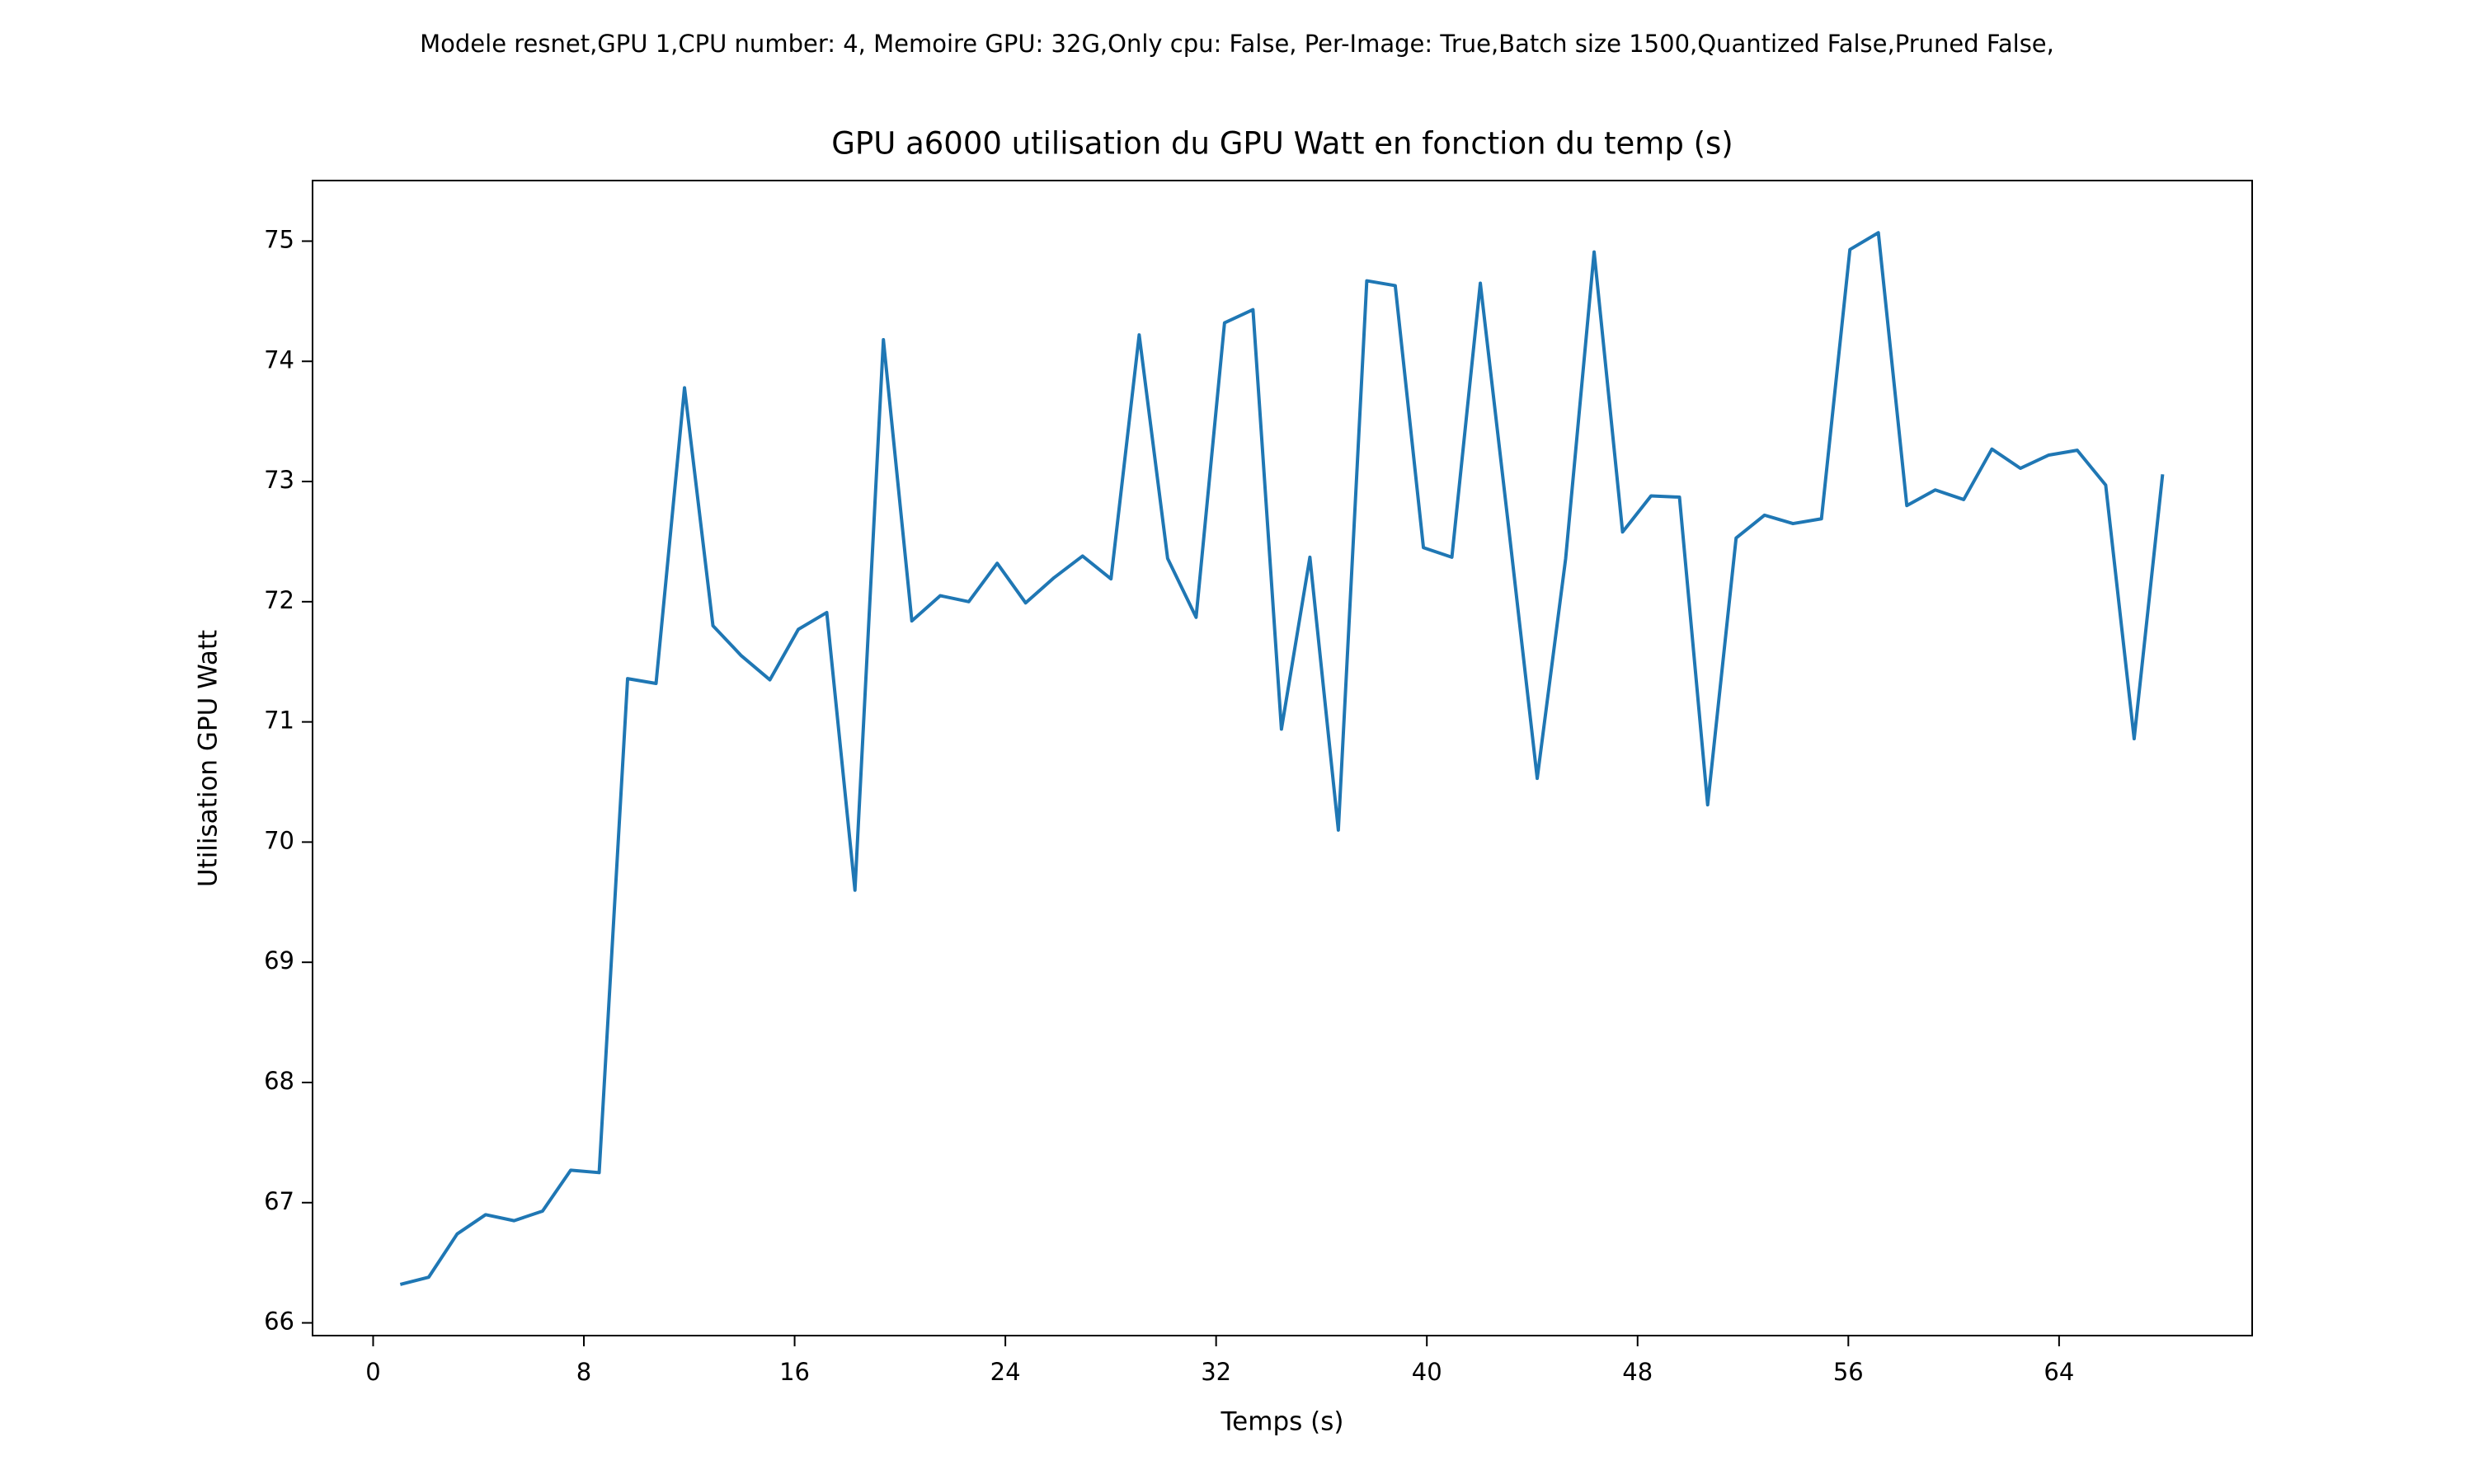 The image size is (2474, 1484). Describe the element at coordinates (794, 1372) in the screenshot. I see `x-tick-label: 16` at that location.